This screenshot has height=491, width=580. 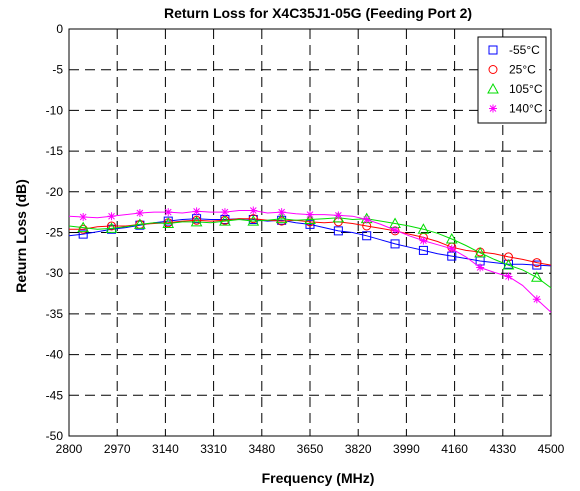 What do you see at coordinates (318, 478) in the screenshot?
I see `x-axis-label: Frequency (MHz)` at bounding box center [318, 478].